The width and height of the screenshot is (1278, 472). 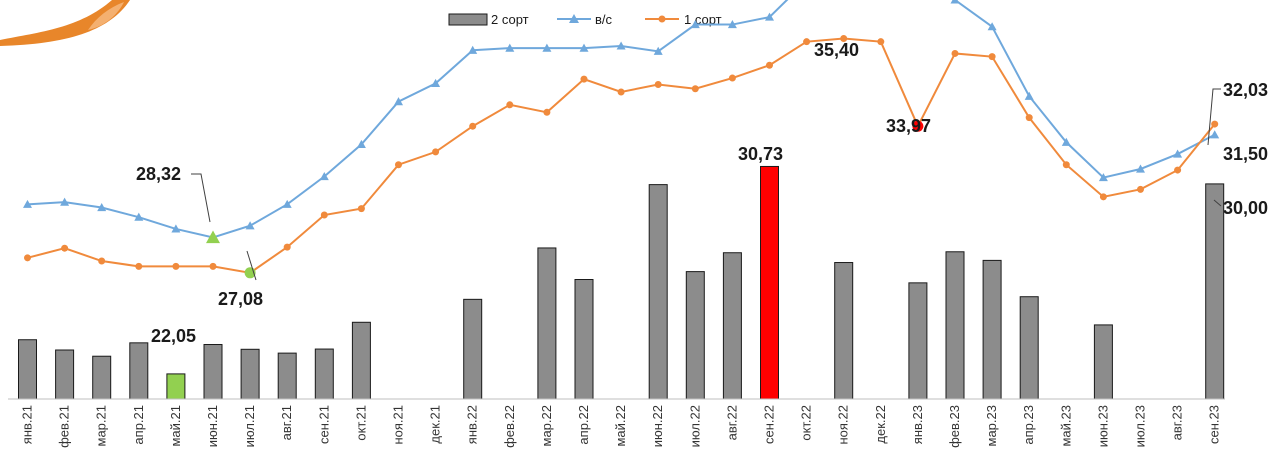 What do you see at coordinates (1102, 426) in the screenshot?
I see `x-tick-label: июн.23` at bounding box center [1102, 426].